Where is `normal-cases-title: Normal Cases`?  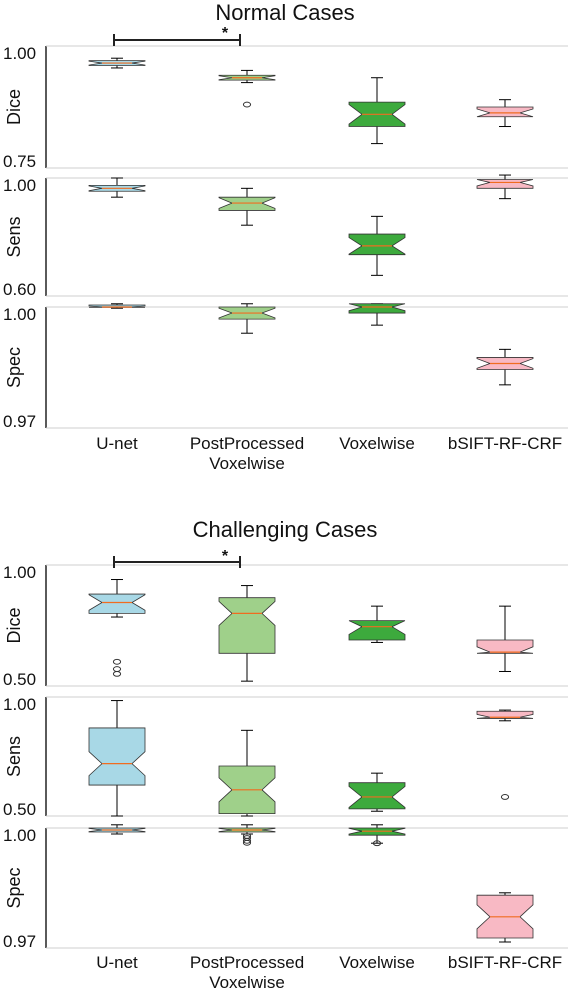
normal-cases-title: Normal Cases is located at coordinates (284, 12).